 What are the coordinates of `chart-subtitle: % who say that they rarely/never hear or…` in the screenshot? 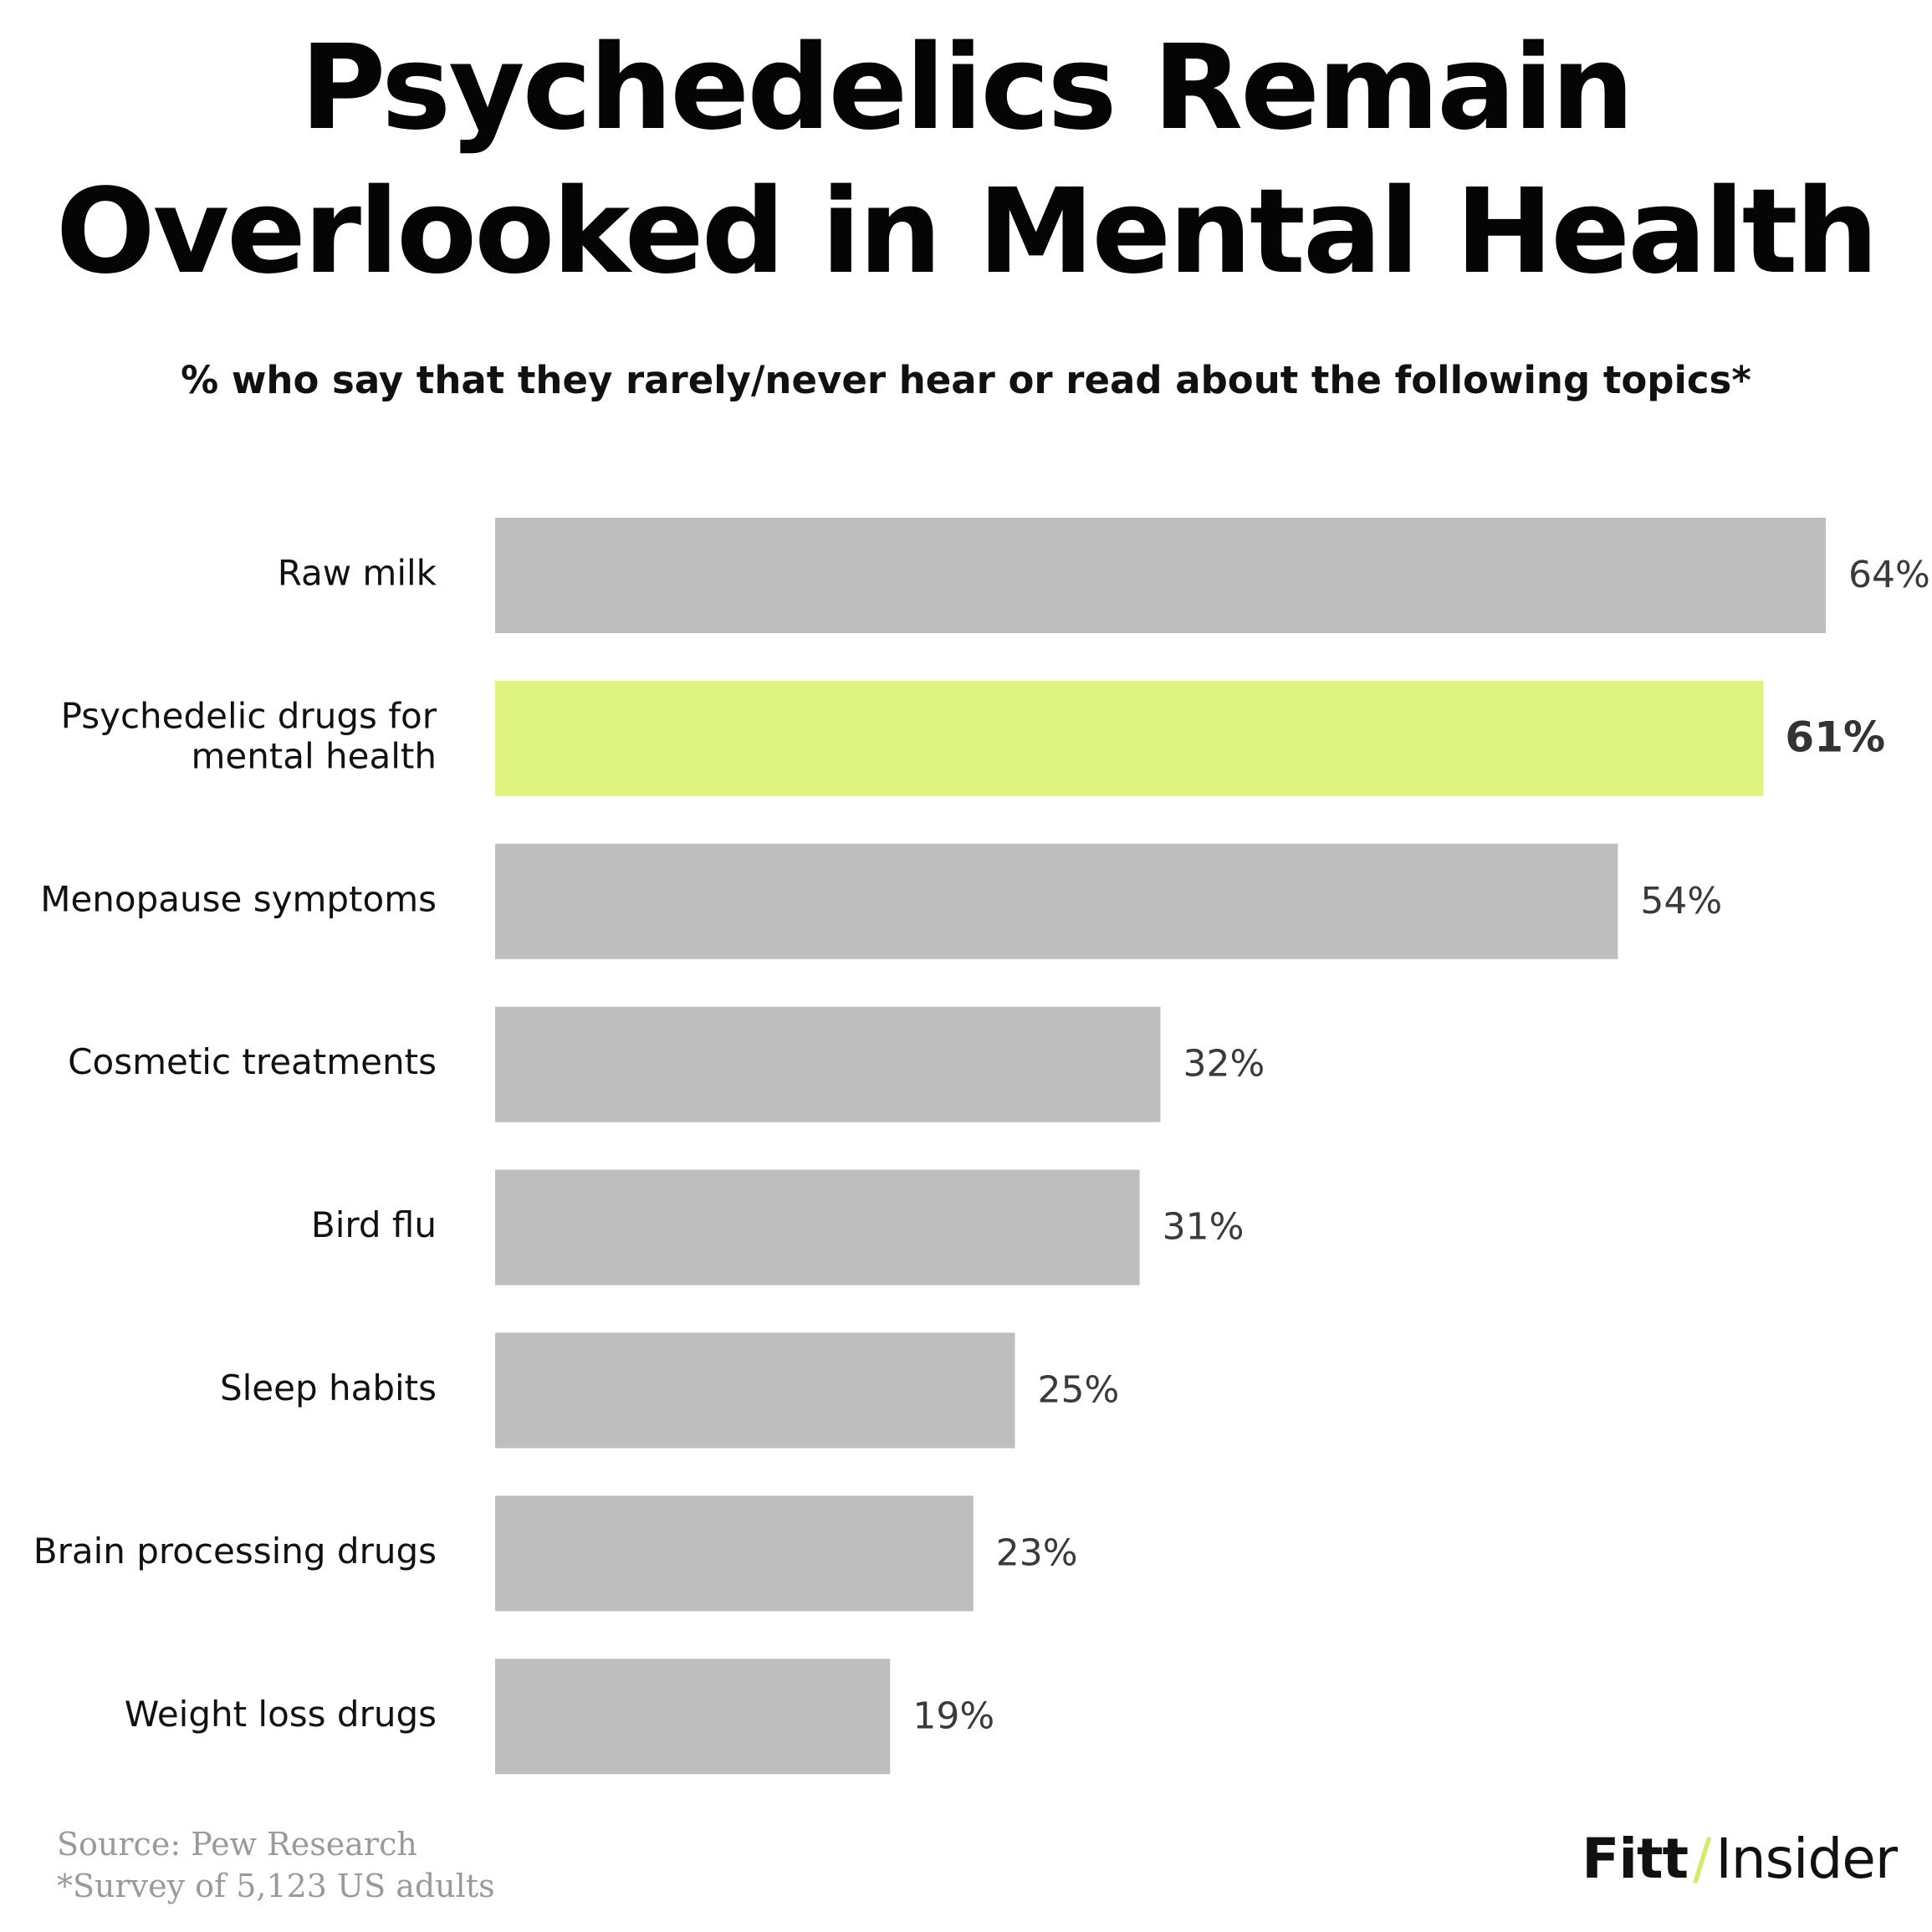 It's located at (966, 380).